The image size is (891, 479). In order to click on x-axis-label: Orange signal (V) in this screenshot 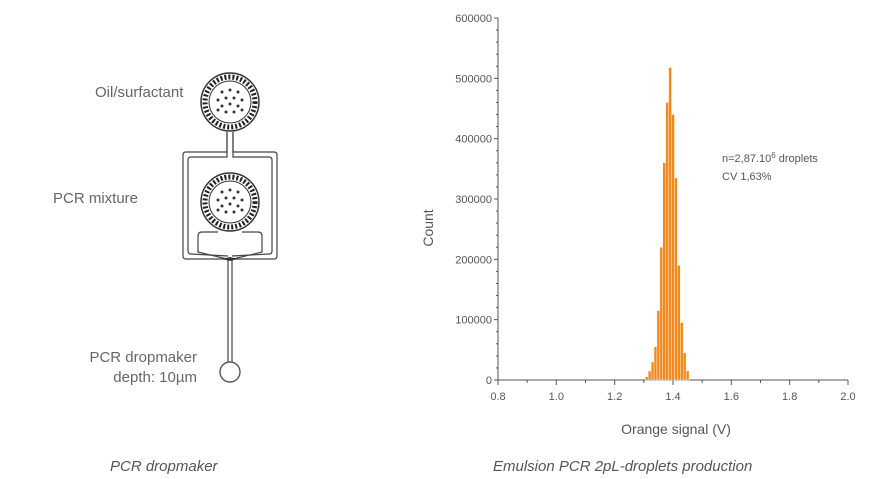, I will do `click(676, 429)`.